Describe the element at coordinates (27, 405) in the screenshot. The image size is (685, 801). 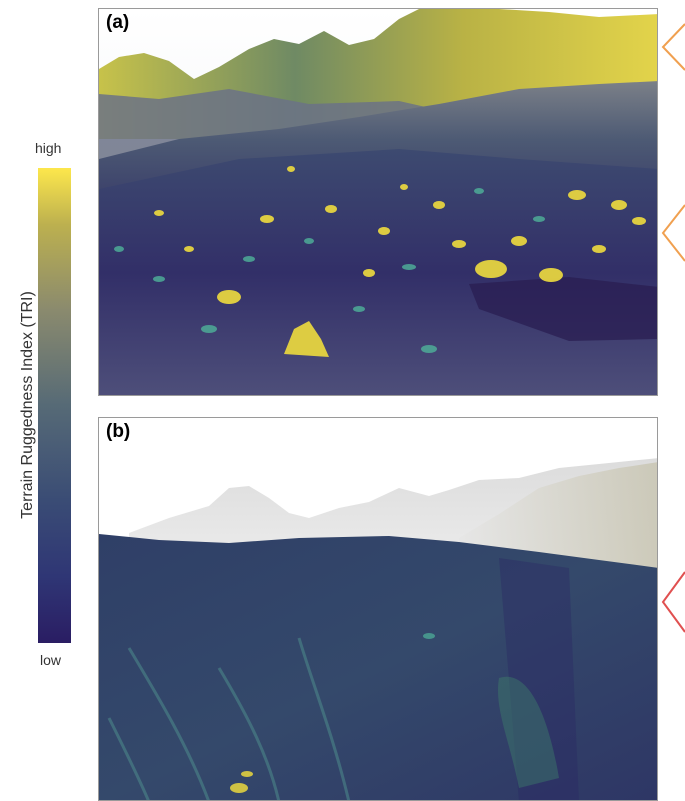
I see `colorbar-title-text: Terrain Ruggedness Index (TRI)` at that location.